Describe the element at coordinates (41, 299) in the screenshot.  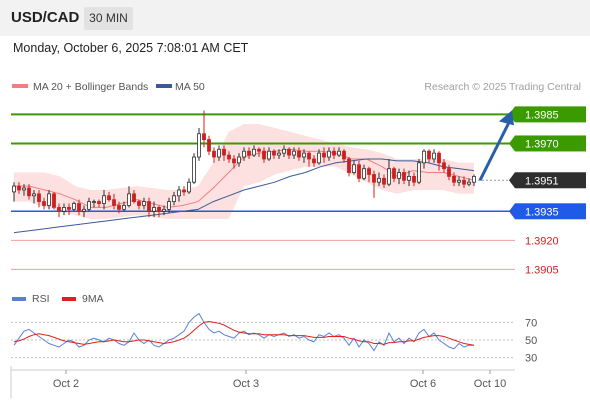
I see `rsi-legend-label: RSI` at that location.